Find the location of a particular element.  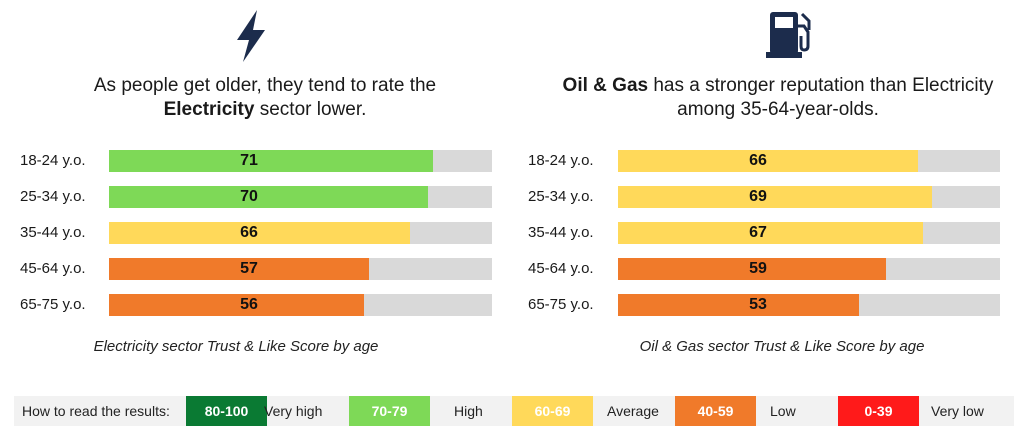

legend-swatch: 80-100 is located at coordinates (226, 411).